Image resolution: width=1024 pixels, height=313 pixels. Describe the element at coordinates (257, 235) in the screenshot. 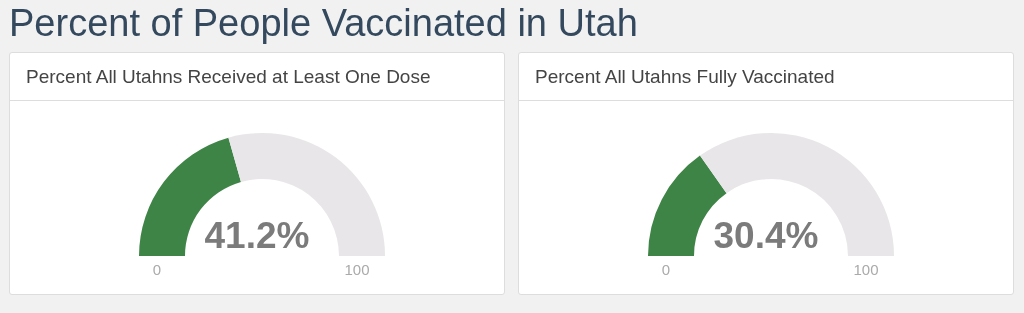

I see `text: 41.2%` at that location.